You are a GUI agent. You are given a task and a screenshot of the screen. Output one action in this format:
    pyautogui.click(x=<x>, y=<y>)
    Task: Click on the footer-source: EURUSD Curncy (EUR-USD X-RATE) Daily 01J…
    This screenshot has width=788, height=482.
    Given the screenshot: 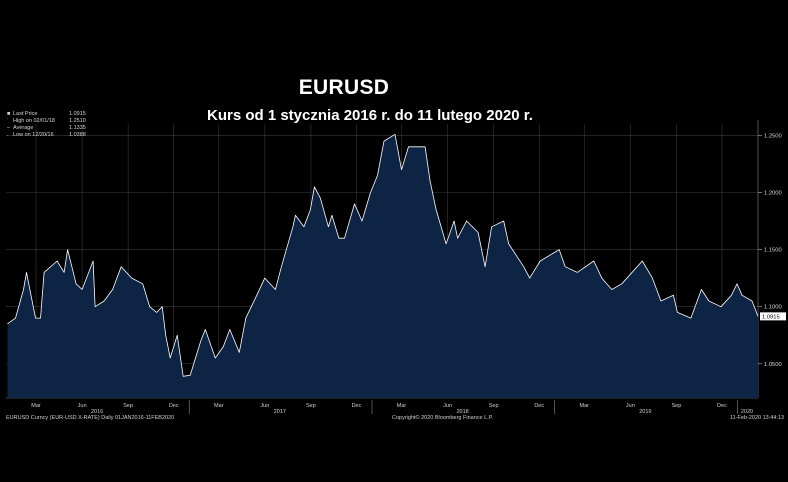 What is the action you would take?
    pyautogui.click(x=90, y=418)
    